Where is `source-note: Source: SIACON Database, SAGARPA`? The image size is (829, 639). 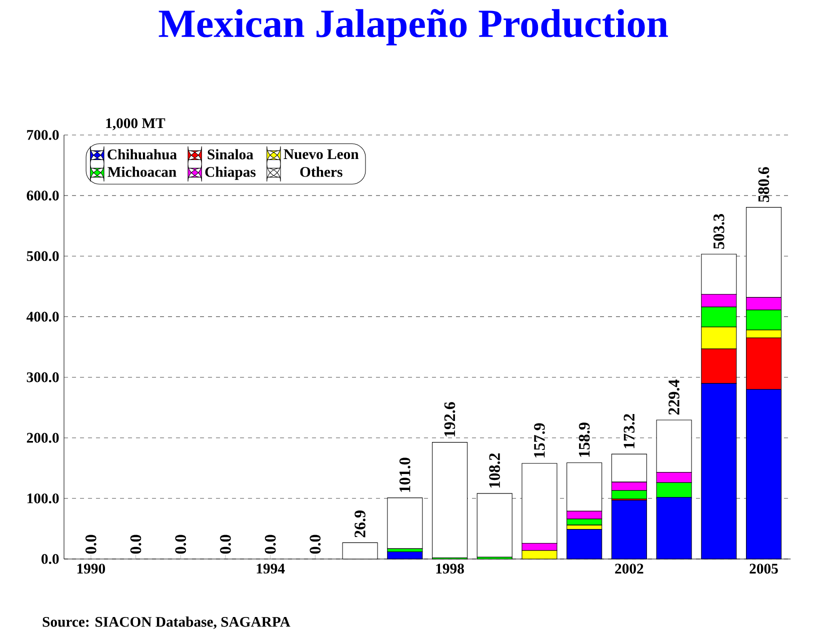
source-note: Source: SIACON Database, SAGARPA is located at coordinates (166, 622).